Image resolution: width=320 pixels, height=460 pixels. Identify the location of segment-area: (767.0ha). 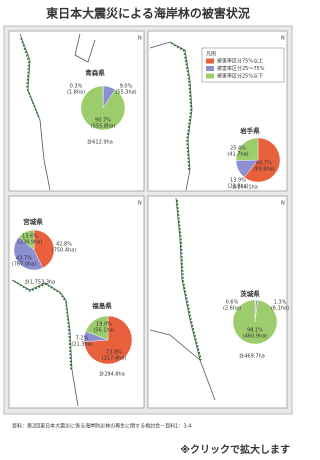
(24, 265).